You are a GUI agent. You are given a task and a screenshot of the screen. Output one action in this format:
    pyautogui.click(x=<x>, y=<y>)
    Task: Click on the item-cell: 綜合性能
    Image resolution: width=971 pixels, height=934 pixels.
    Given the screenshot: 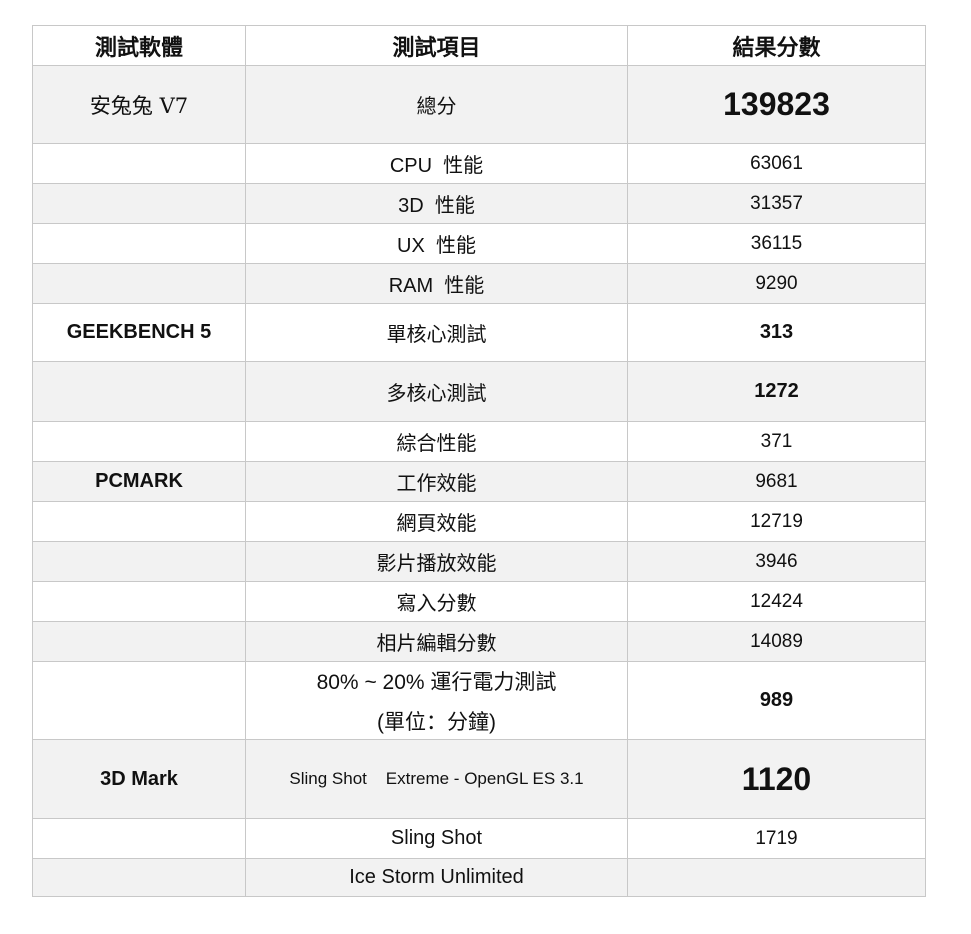 What is the action you would take?
    pyautogui.click(x=436, y=441)
    